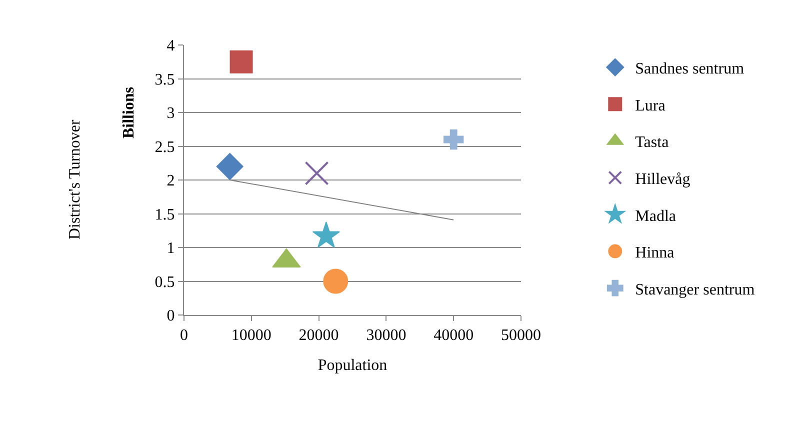 The height and width of the screenshot is (421, 812). I want to click on y-tick-label: 3.5, so click(164, 79).